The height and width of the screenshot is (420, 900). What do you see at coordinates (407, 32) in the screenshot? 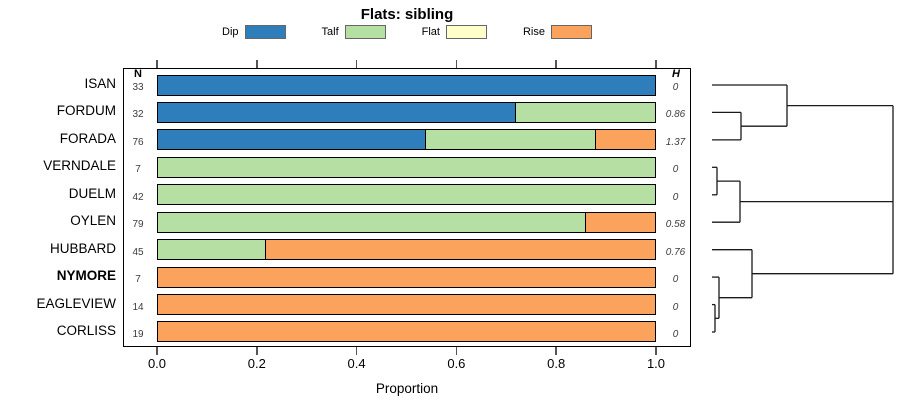
I see `legend: Dip Talf Flat Rise` at bounding box center [407, 32].